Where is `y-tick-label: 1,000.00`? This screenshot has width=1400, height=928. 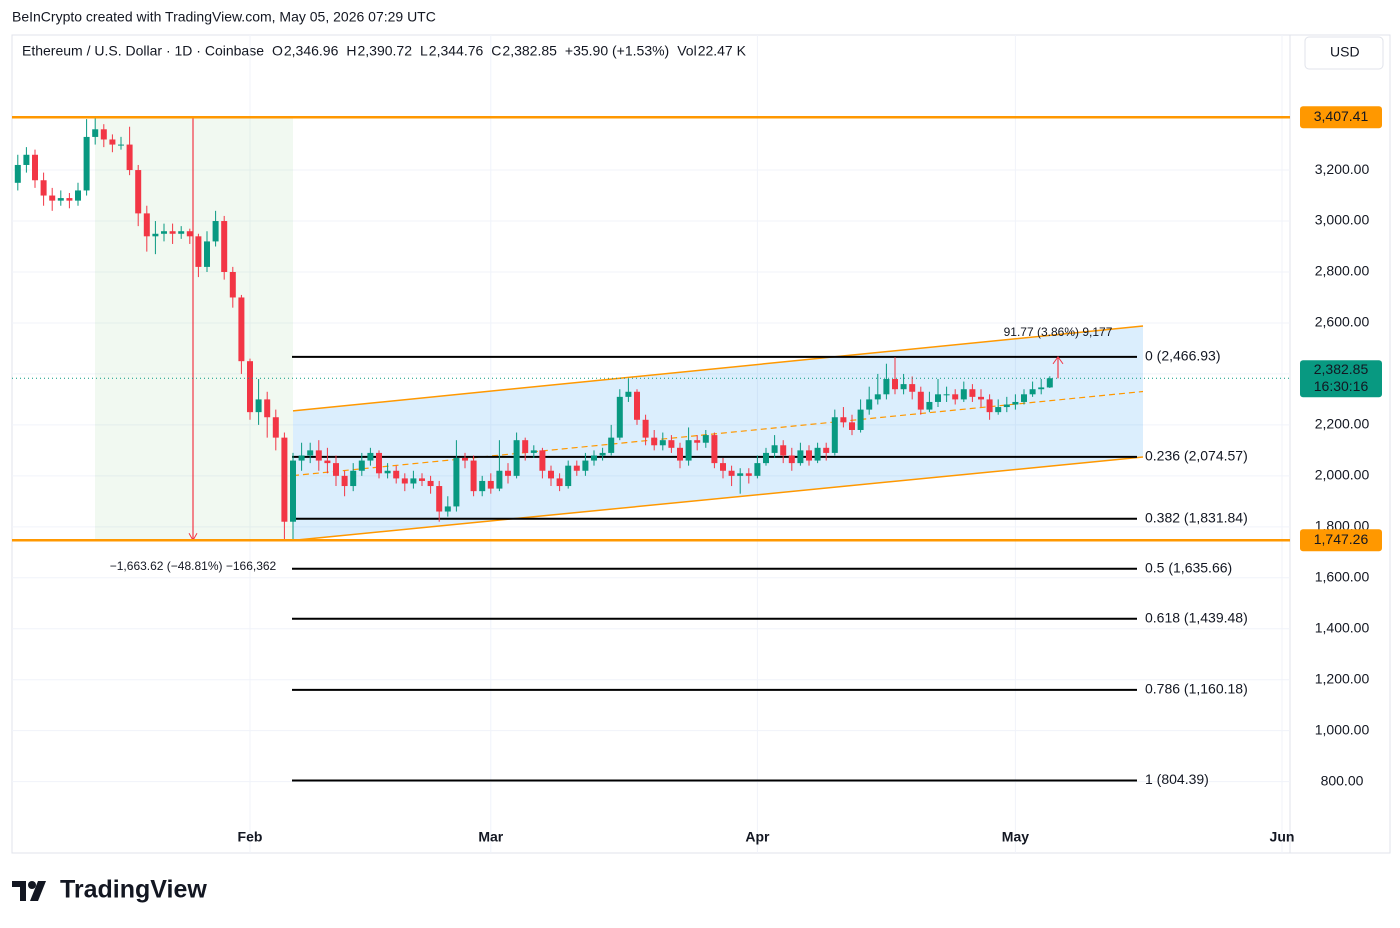
y-tick-label: 1,000.00 is located at coordinates (1342, 729).